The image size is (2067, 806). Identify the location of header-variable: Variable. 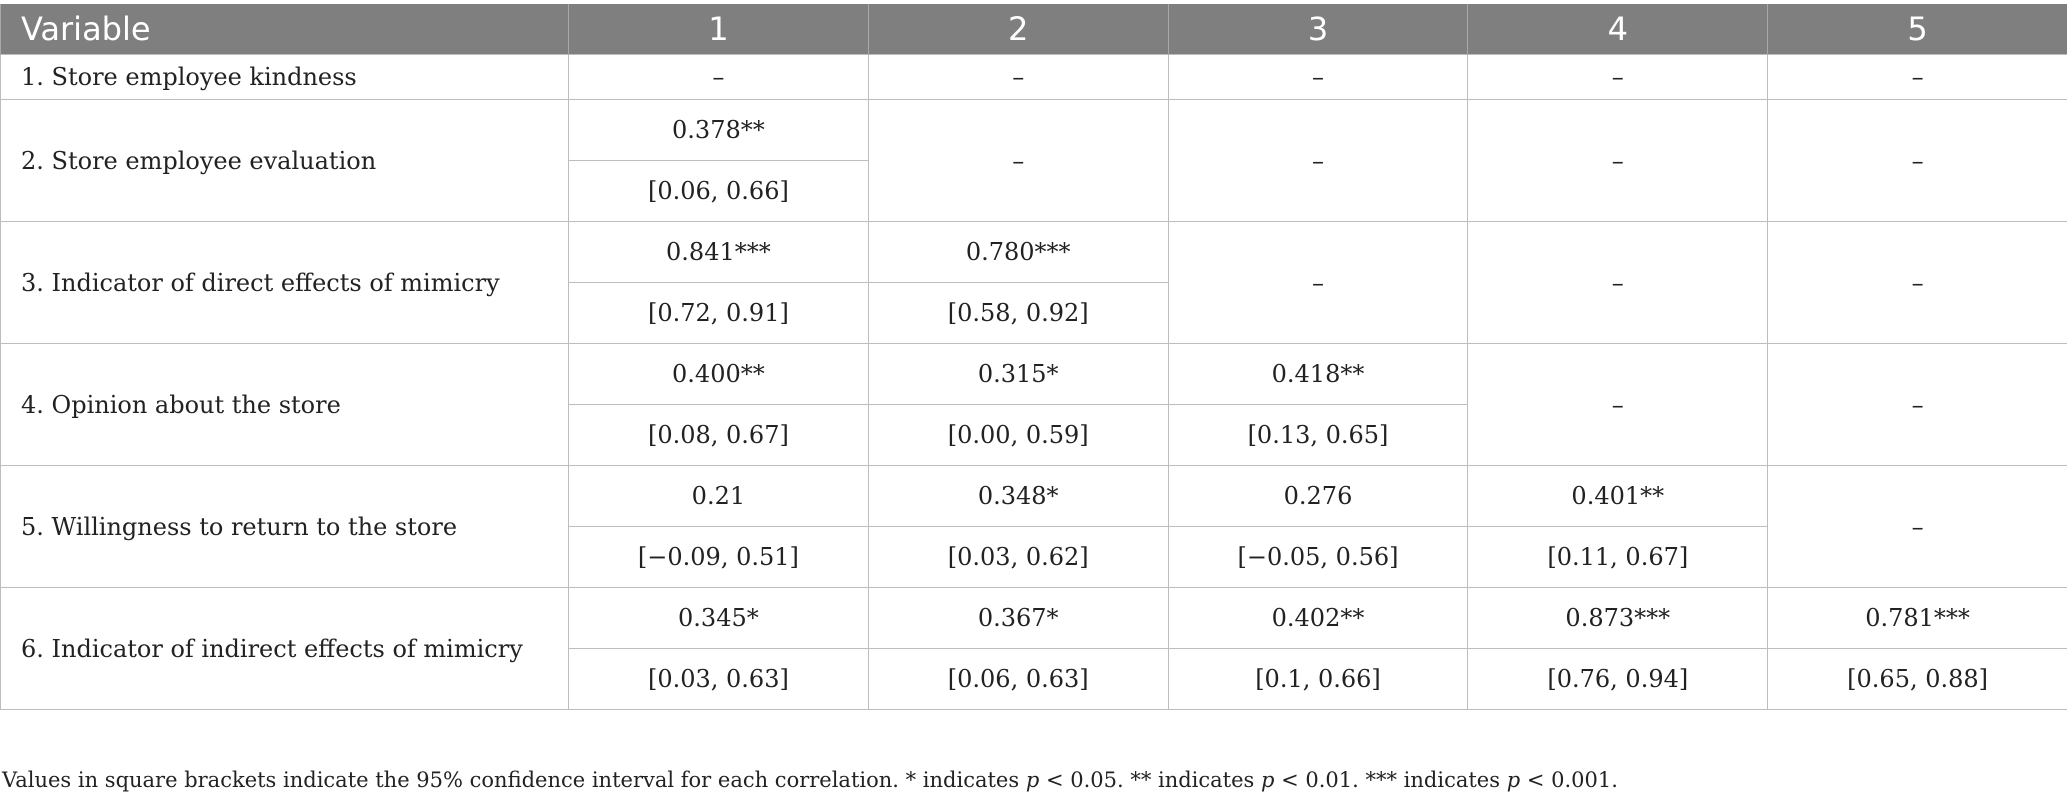
(284, 29).